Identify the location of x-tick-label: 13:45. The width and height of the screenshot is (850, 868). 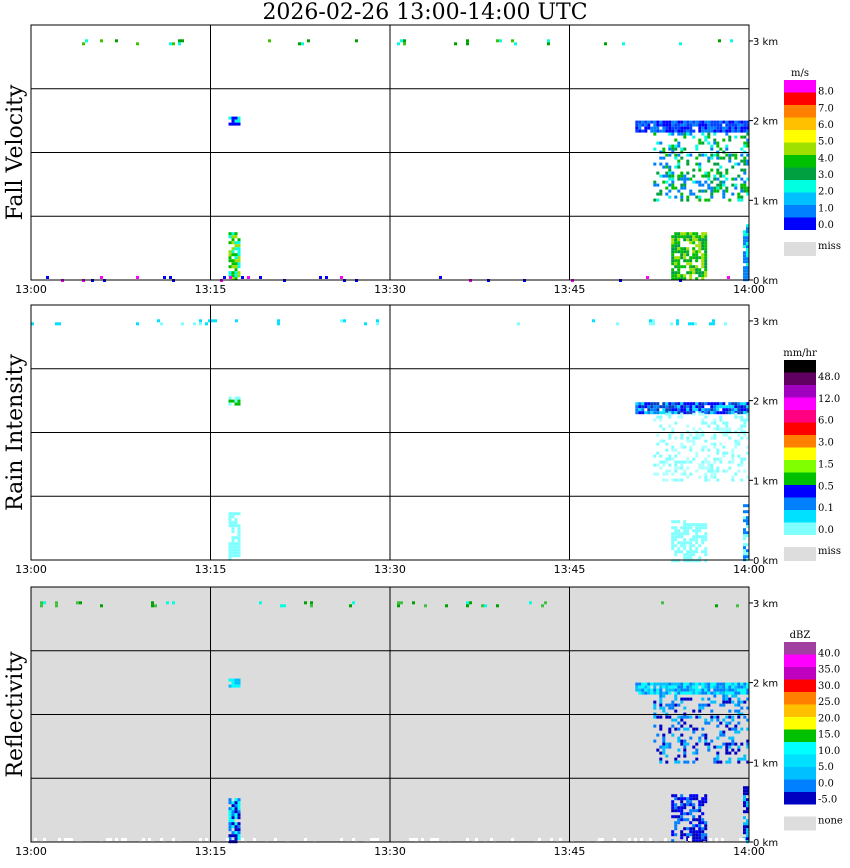
(570, 851).